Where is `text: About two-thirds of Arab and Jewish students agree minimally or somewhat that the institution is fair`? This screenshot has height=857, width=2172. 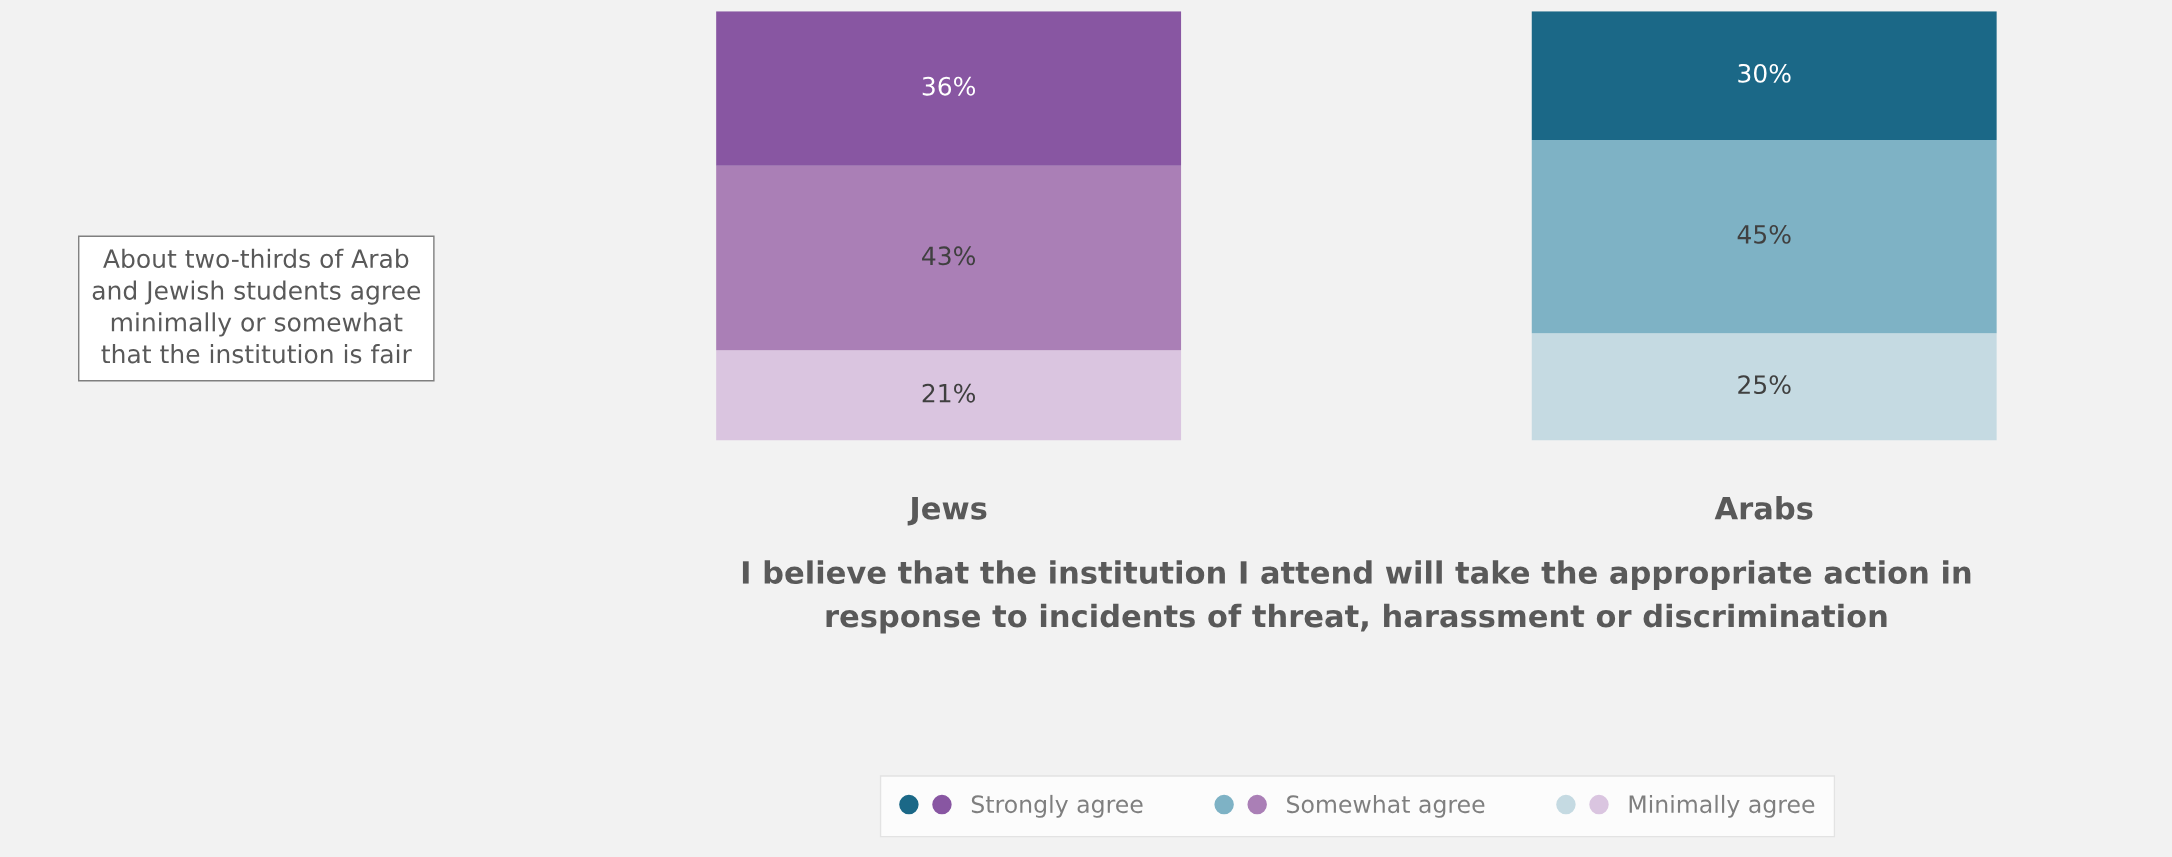
text: About two-thirds of Arab and Jewish students agree minimally or somewhat that the institution is fair is located at coordinates (256, 306).